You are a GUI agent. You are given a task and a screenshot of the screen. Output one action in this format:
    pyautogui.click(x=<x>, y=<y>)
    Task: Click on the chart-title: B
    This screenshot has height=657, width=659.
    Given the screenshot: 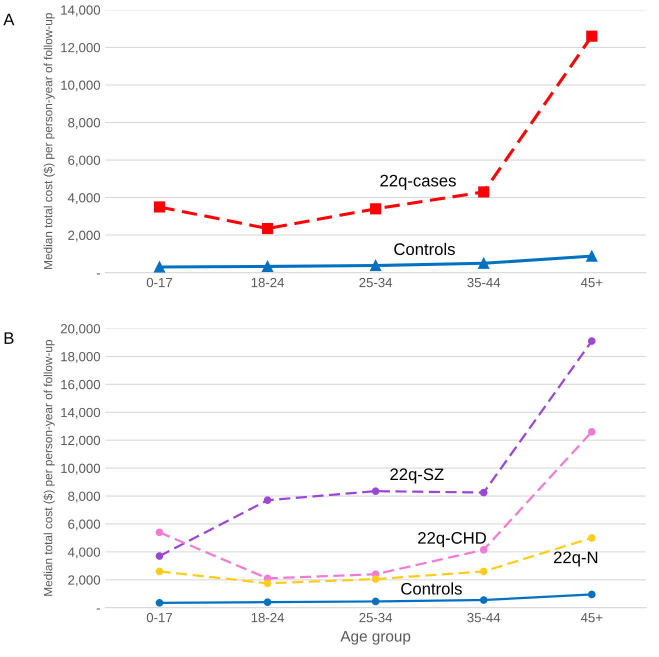 What is the action you would take?
    pyautogui.click(x=9, y=338)
    